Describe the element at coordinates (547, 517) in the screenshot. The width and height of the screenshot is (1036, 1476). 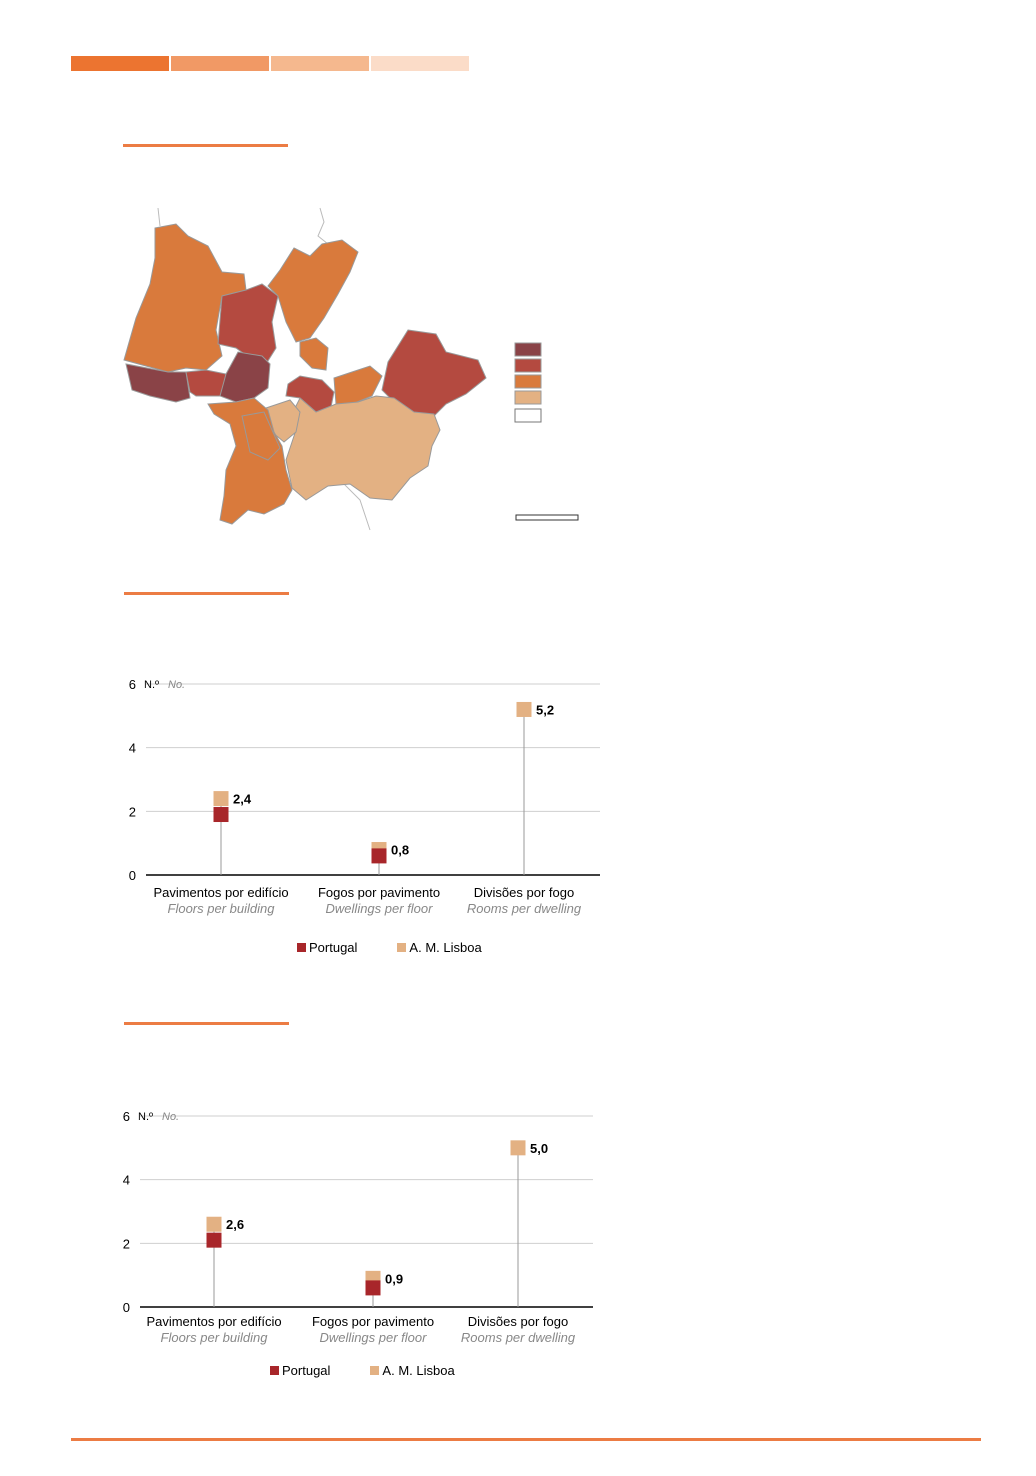
I see `map-scale-bar` at that location.